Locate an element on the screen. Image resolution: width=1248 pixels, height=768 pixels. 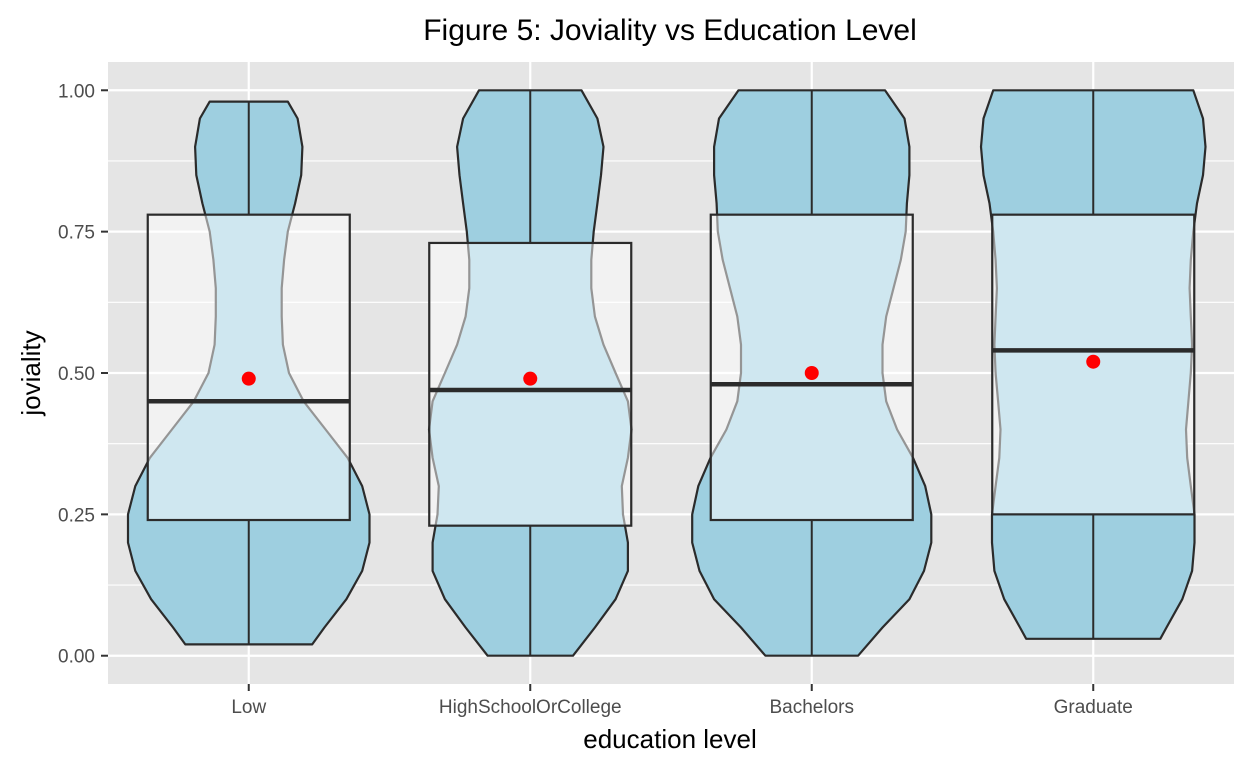
y-tick-label: 0.50 is located at coordinates (76, 374).